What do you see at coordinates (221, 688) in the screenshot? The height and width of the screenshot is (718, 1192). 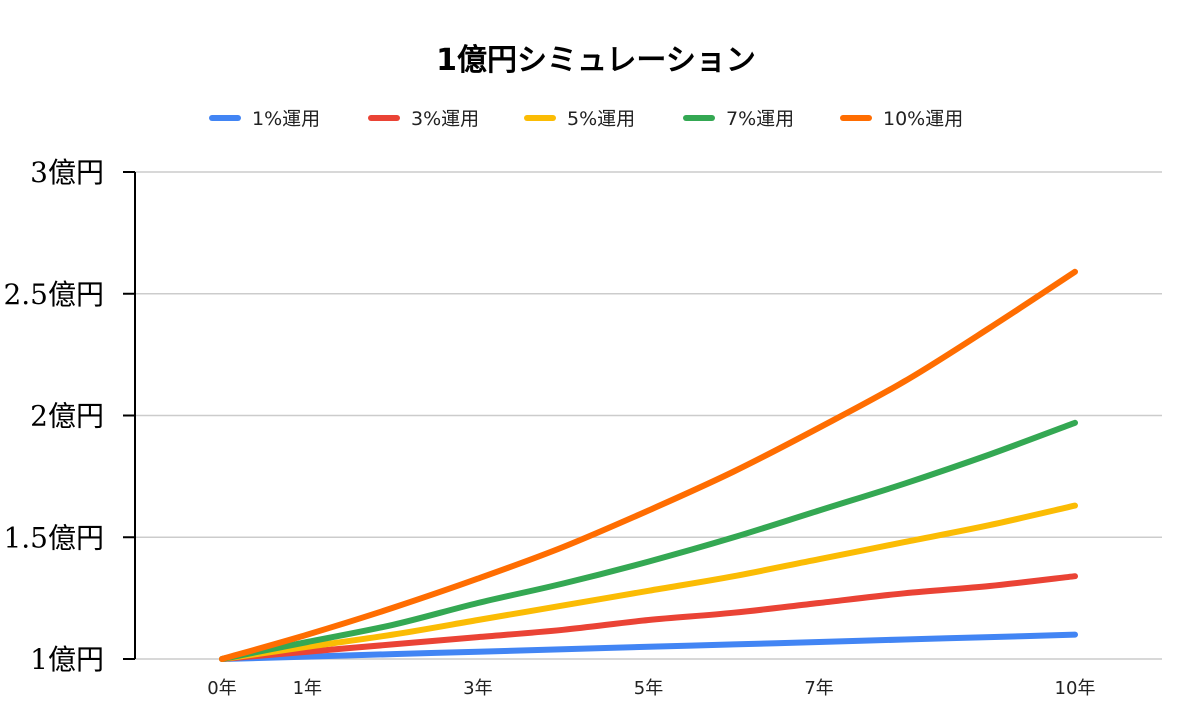 I see `x-tick-label: 0年` at bounding box center [221, 688].